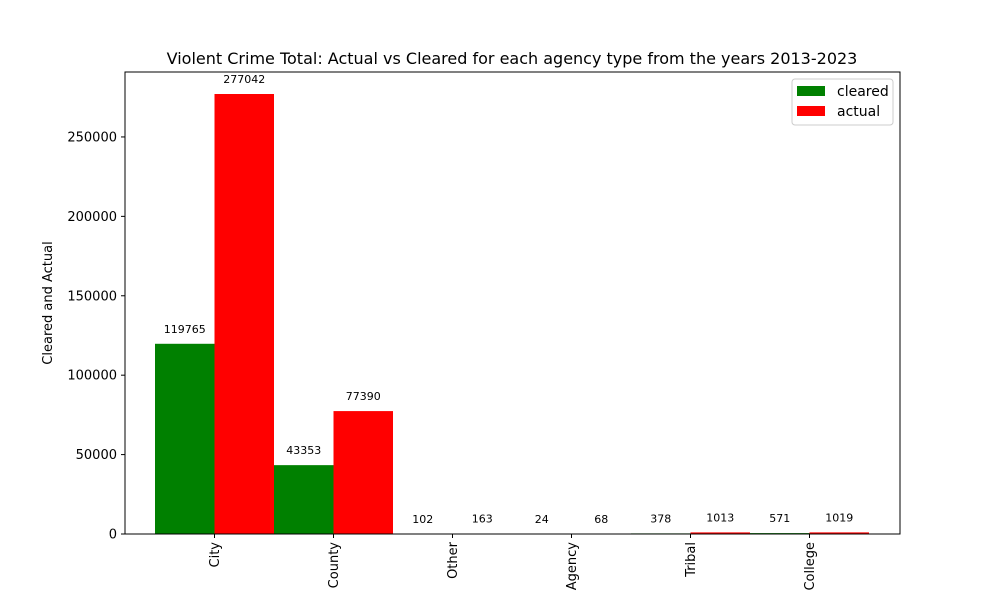 The height and width of the screenshot is (600, 1000). I want to click on data-label-cleared-county: 43353, so click(303, 450).